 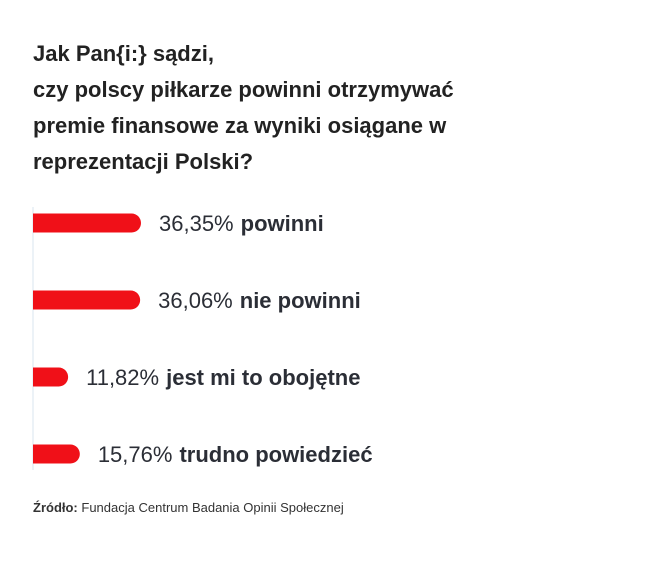 I want to click on value-label-4: 15,76%, so click(x=135, y=454).